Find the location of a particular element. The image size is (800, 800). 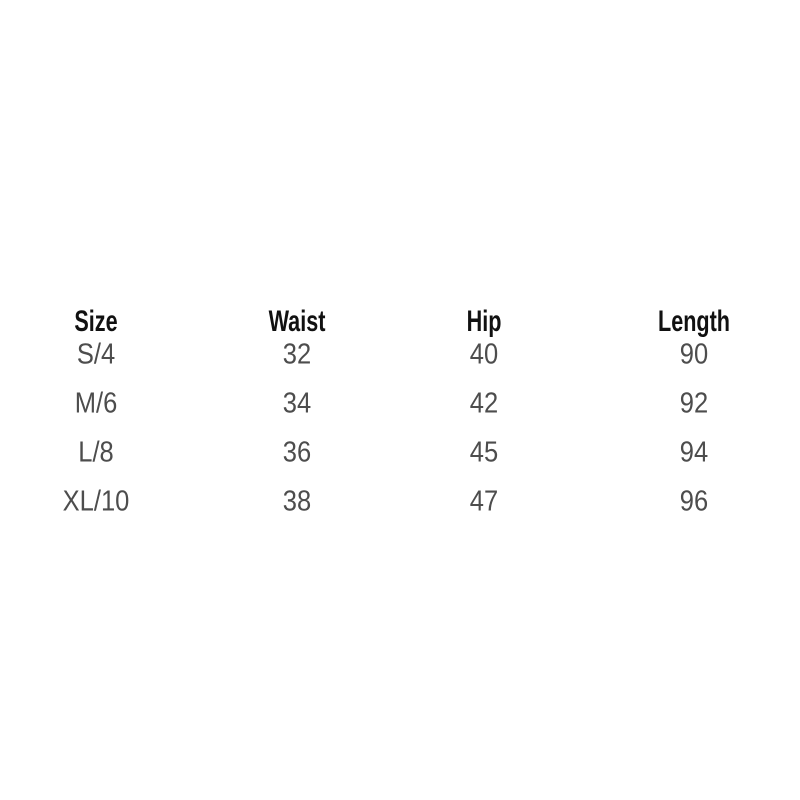

waist-value: 38 is located at coordinates (297, 501).